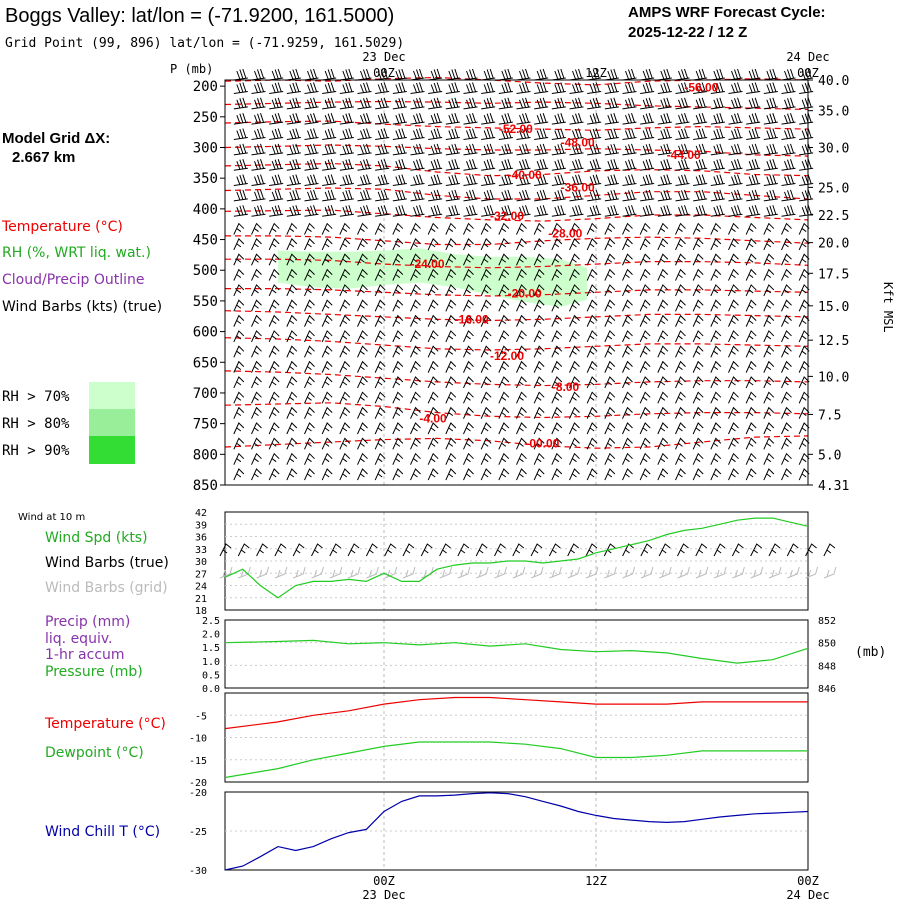  What do you see at coordinates (205, 363) in the screenshot?
I see `pressure-tick-label: 650` at bounding box center [205, 363].